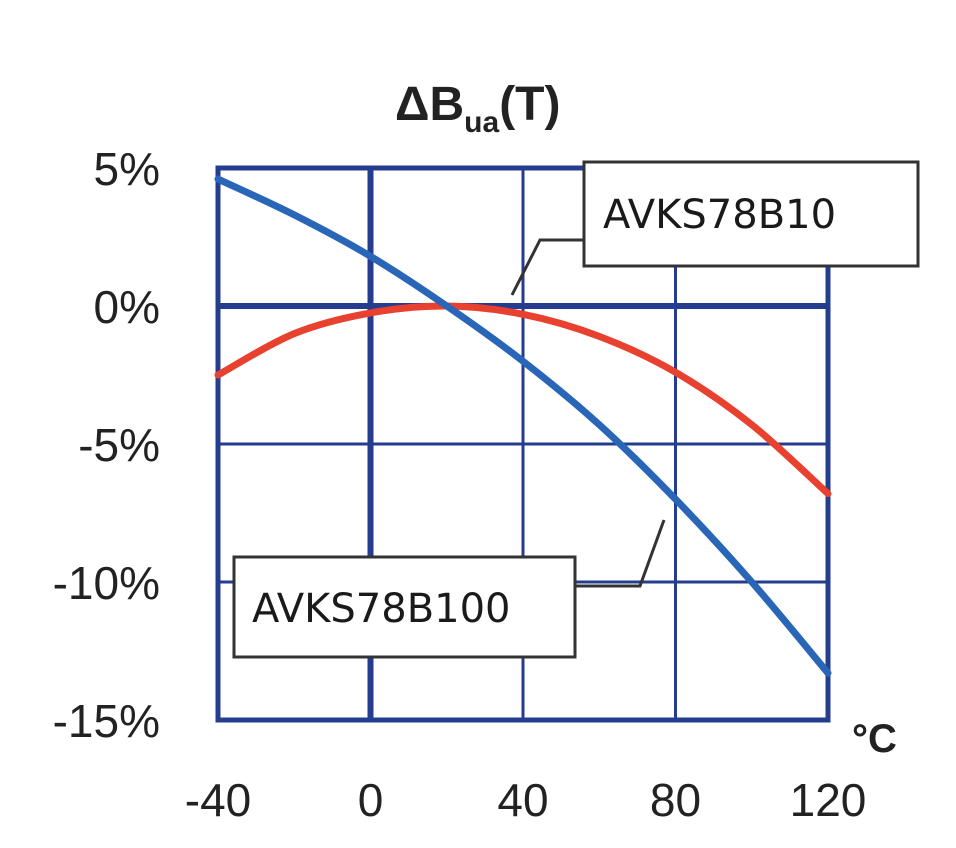 This screenshot has width=956, height=848. I want to click on x-tick-label: -40, so click(218, 800).